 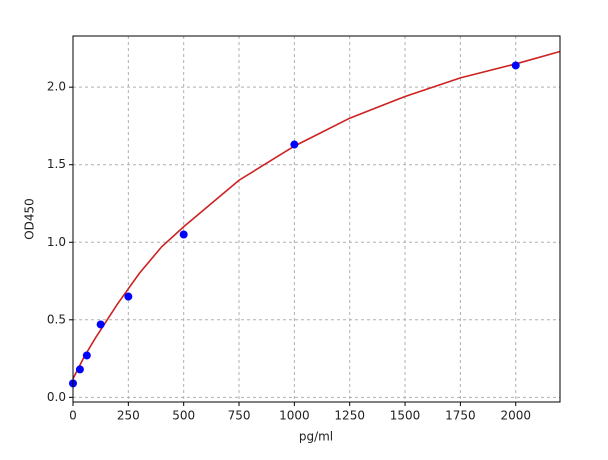 What do you see at coordinates (239, 416) in the screenshot?
I see `x-tick-label: 750` at bounding box center [239, 416].